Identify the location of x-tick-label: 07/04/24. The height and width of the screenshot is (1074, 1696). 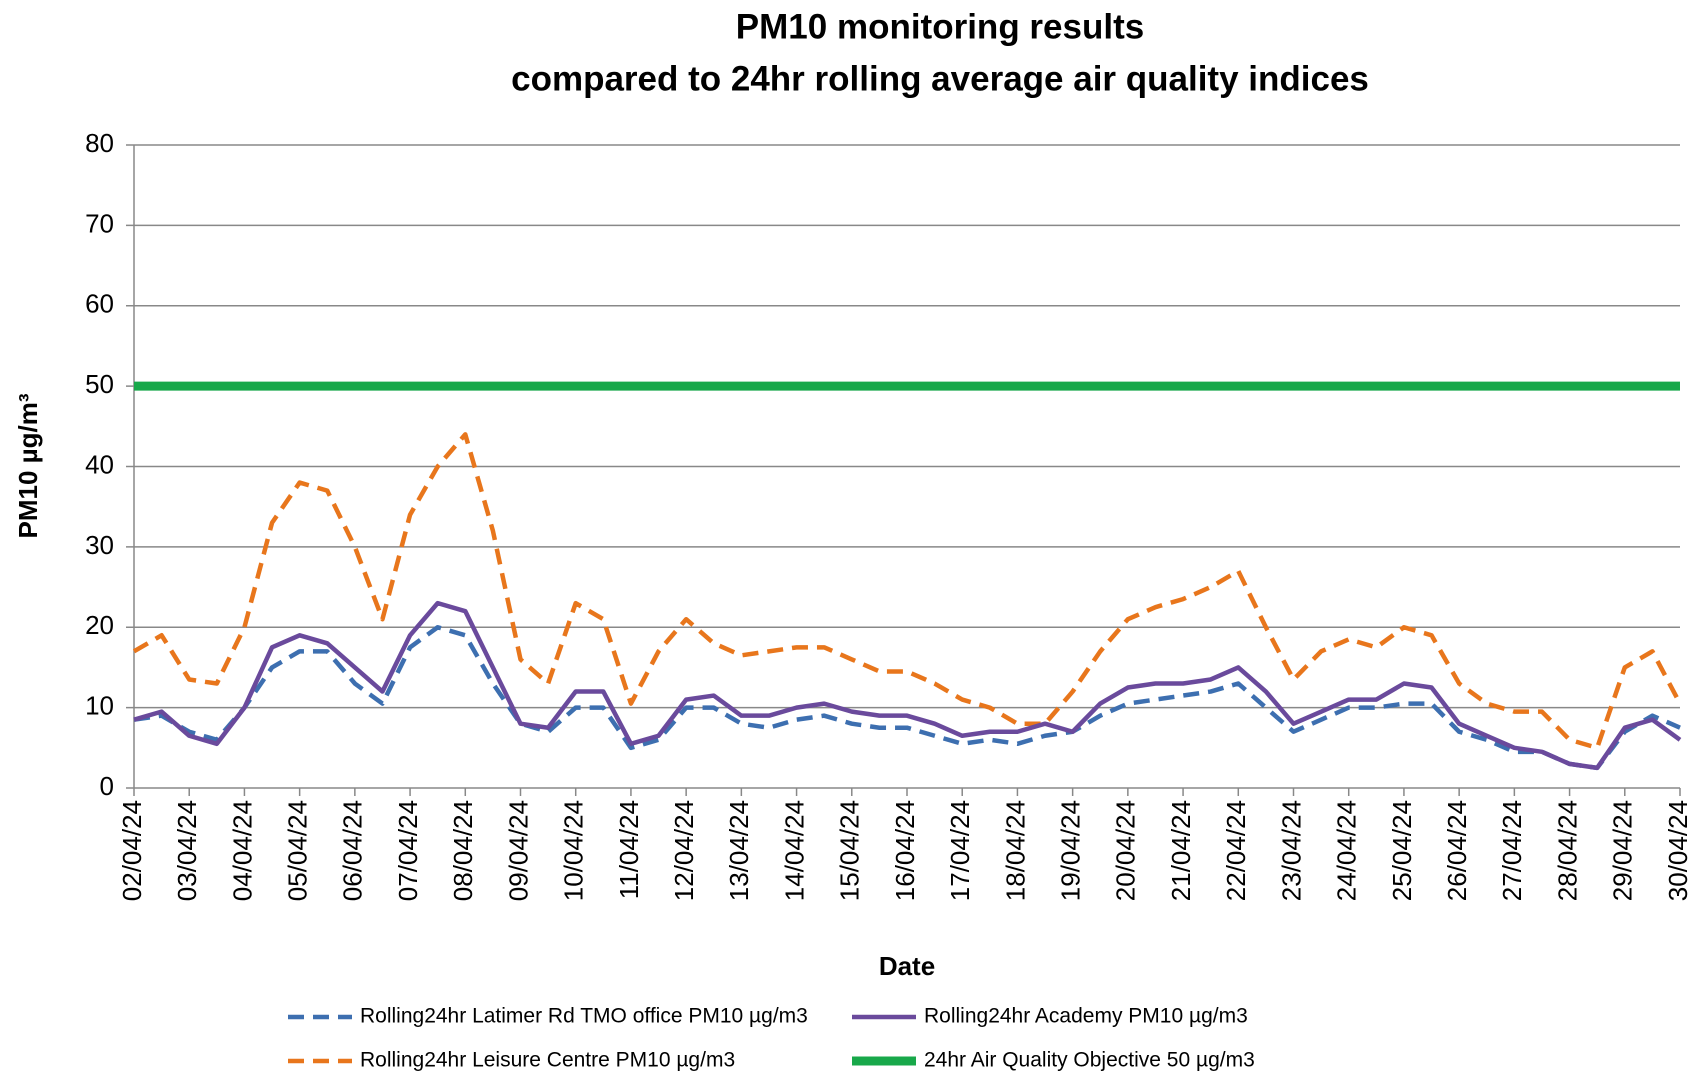
(408, 850).